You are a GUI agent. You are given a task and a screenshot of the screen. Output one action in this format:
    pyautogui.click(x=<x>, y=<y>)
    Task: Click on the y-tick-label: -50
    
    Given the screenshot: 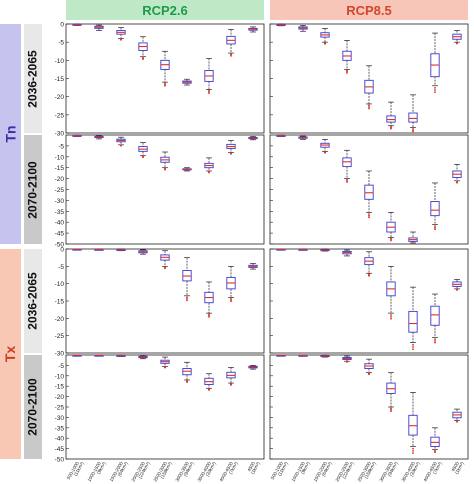 What is the action you would take?
    pyautogui.click(x=60, y=460)
    